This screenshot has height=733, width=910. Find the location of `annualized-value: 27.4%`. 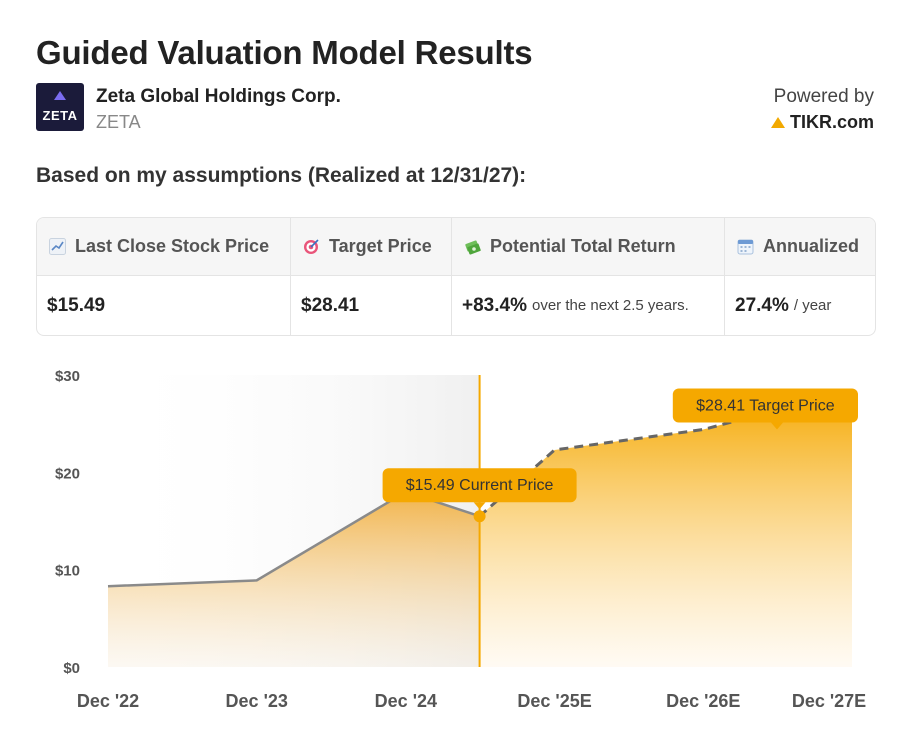

annualized-value: 27.4% is located at coordinates (762, 305).